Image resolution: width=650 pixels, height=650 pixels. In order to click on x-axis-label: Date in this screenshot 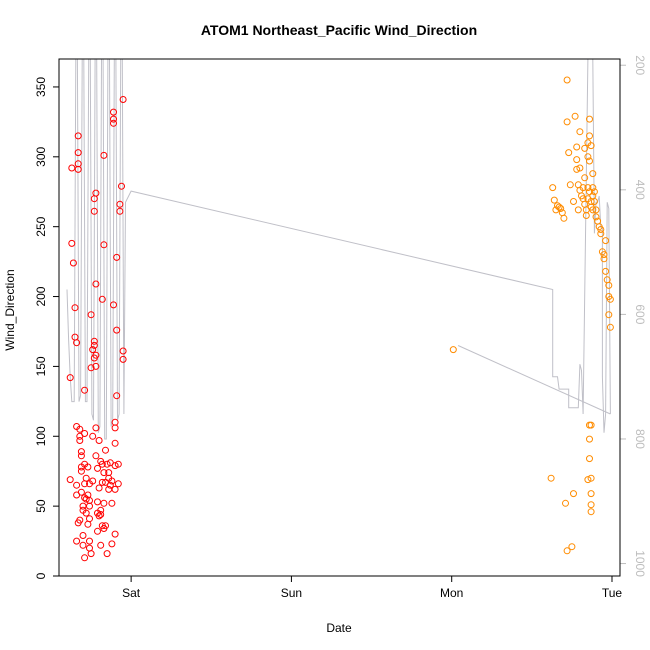, I will do `click(339, 628)`.